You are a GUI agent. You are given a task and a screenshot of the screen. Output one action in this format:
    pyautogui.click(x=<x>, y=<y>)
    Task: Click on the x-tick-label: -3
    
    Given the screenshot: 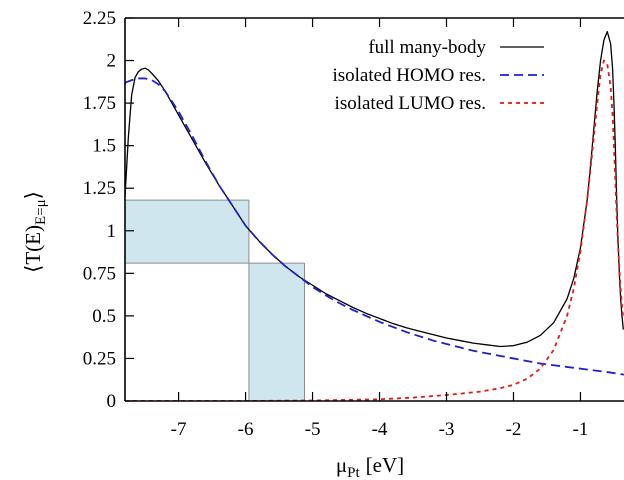 What is the action you would take?
    pyautogui.click(x=447, y=429)
    